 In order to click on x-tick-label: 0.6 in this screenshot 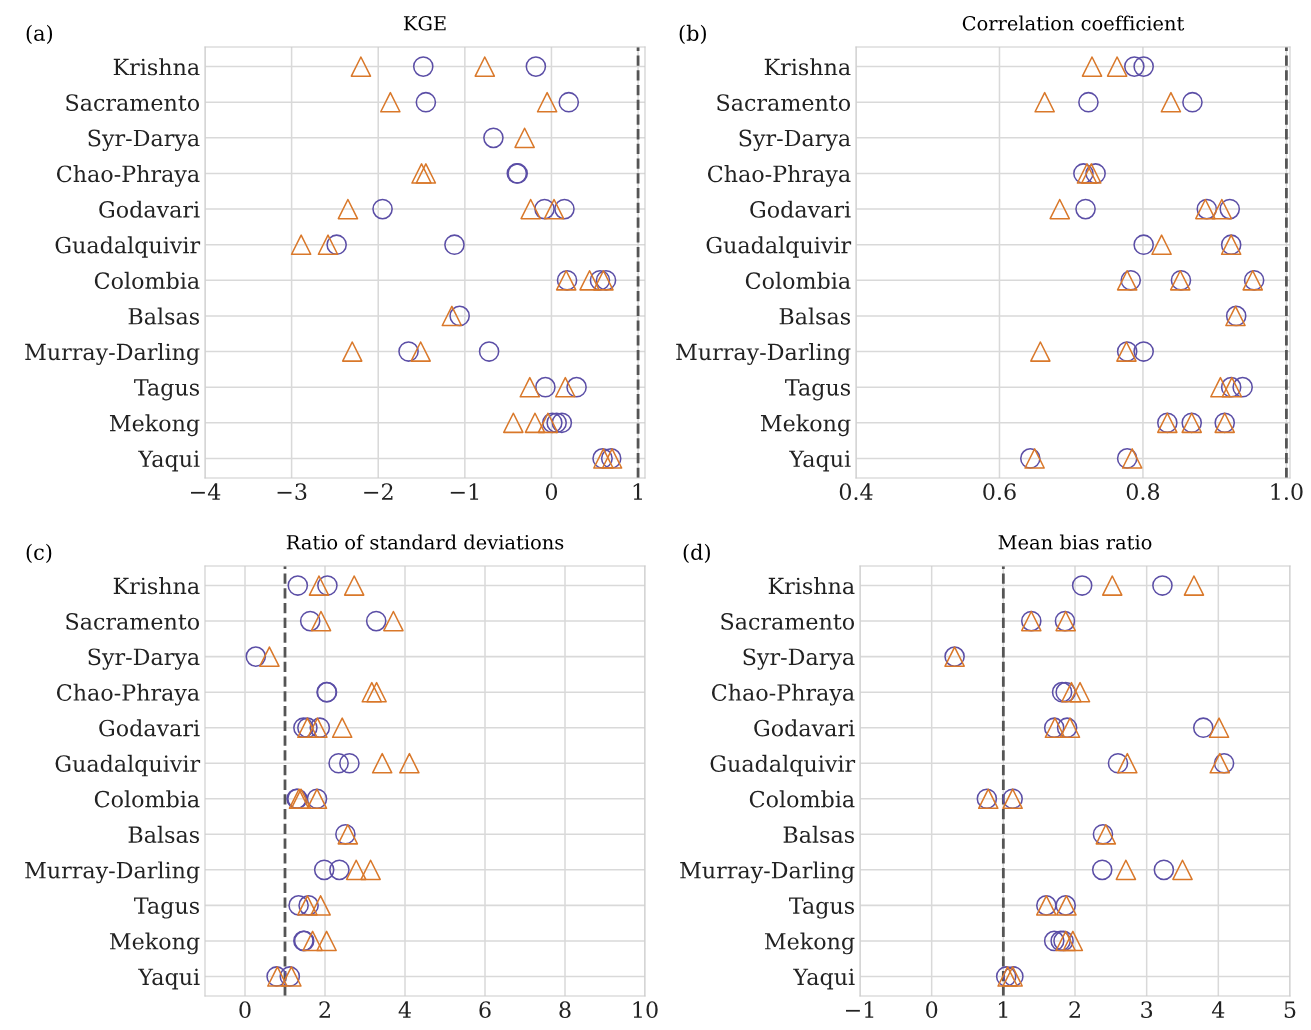, I will do `click(999, 492)`.